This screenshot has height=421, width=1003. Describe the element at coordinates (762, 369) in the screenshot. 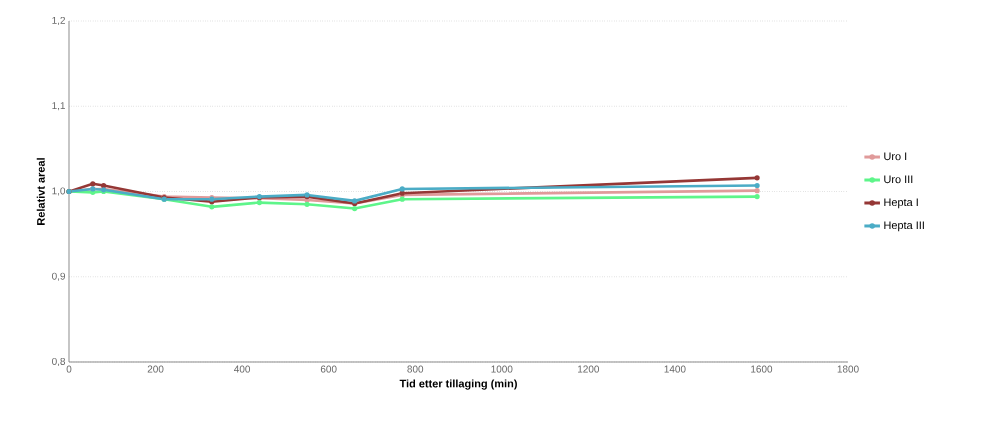

I see `x-tick-label: 1600` at that location.